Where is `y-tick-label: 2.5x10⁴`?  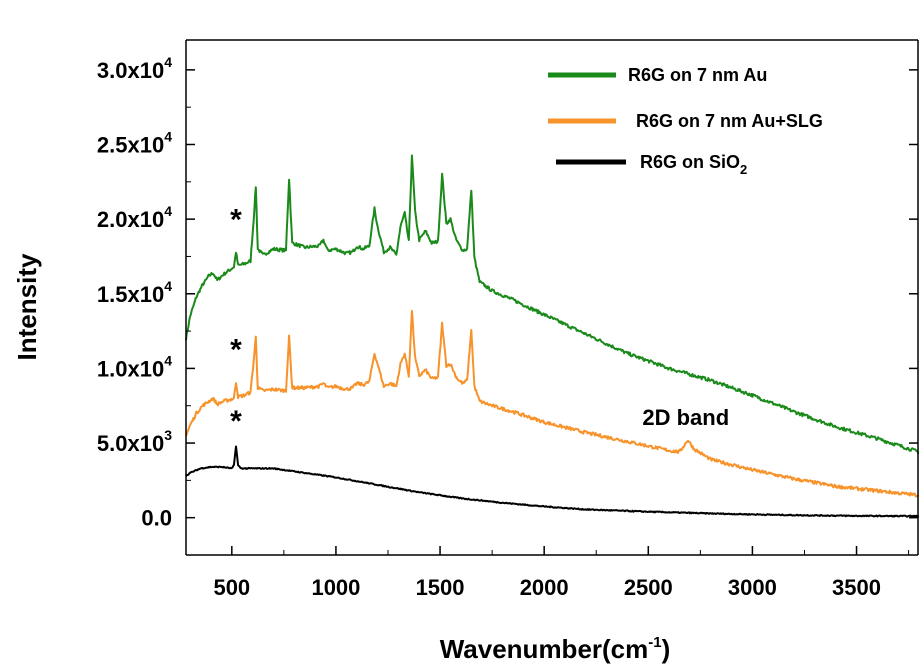 y-tick-label: 2.5x10⁴ is located at coordinates (134, 142).